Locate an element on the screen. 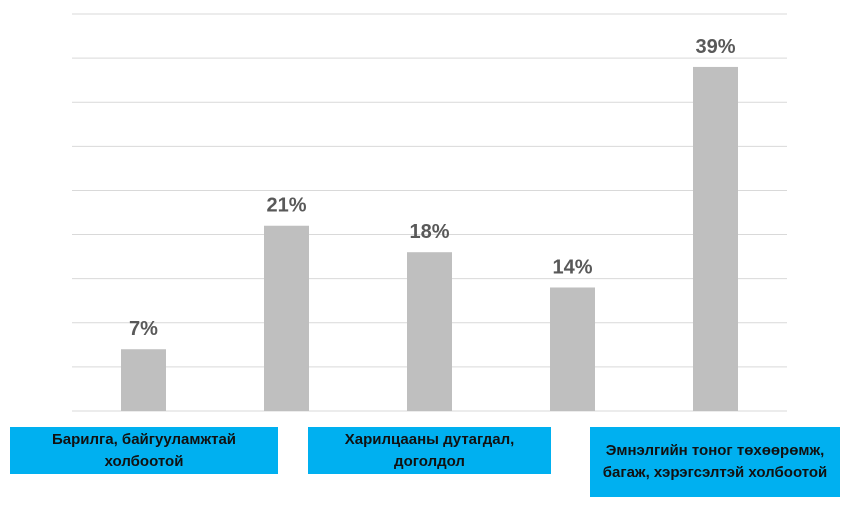 This screenshot has width=846, height=515. data-label: 21% is located at coordinates (286, 206).